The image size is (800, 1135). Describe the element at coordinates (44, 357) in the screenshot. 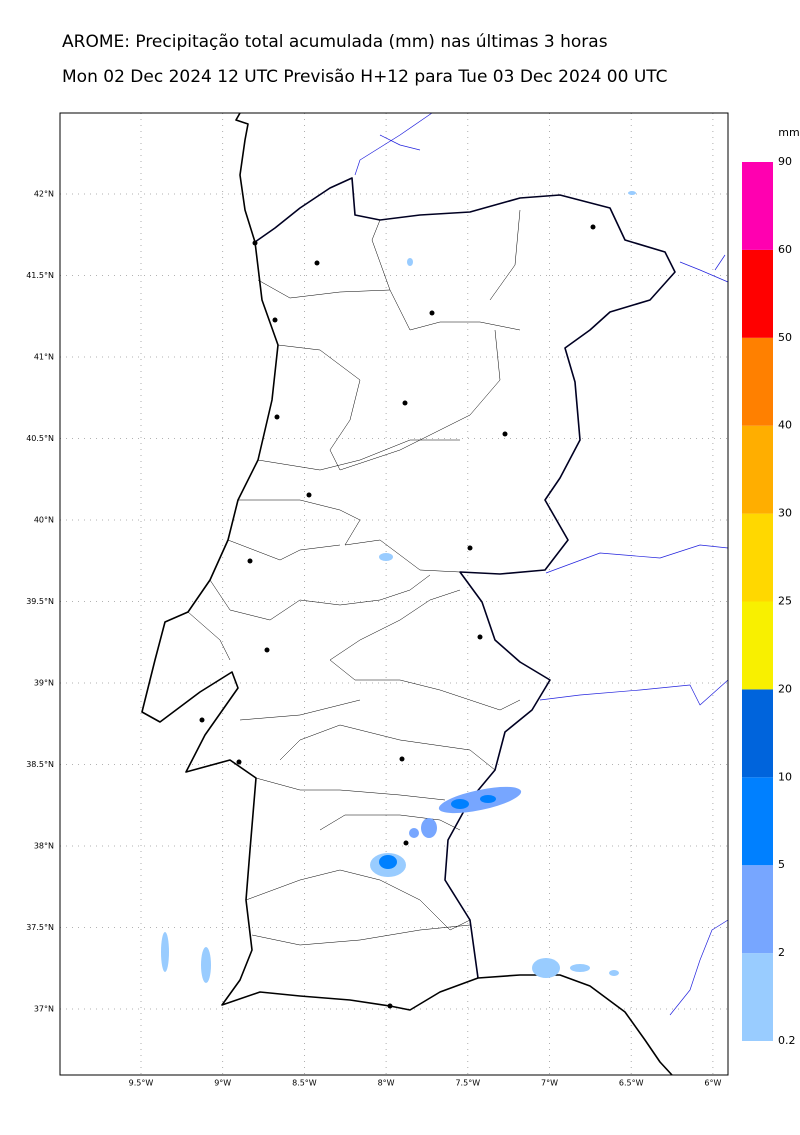

I see `latitude-label: 41°N` at that location.